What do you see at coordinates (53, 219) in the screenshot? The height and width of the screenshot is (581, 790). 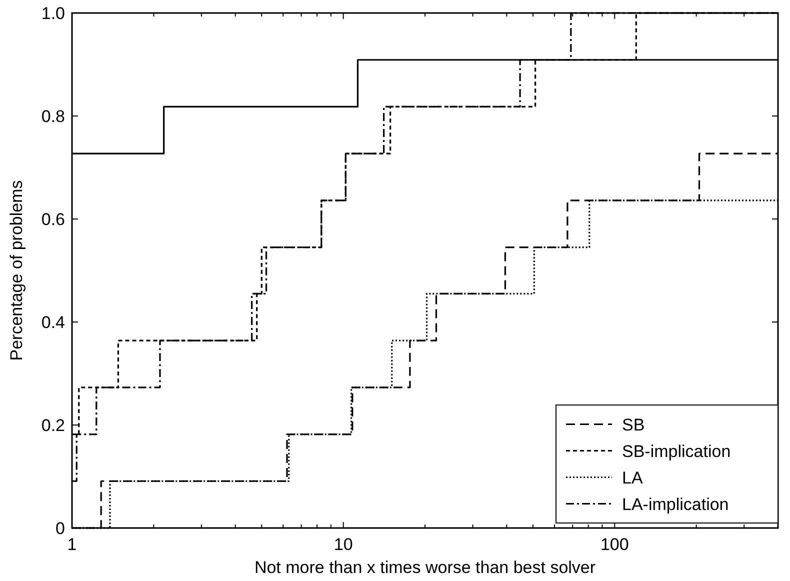 I see `y-tick-label: 0.6` at bounding box center [53, 219].